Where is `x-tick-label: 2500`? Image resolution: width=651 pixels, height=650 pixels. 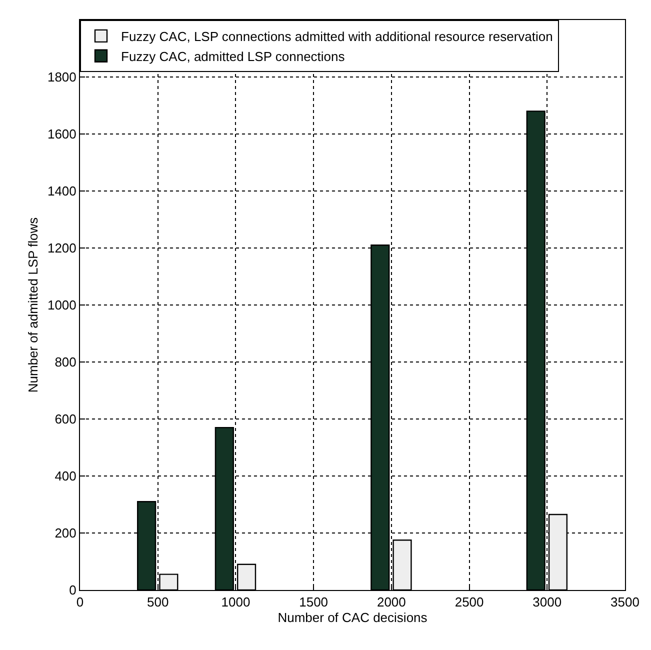
x-tick-label: 2500 is located at coordinates (469, 602).